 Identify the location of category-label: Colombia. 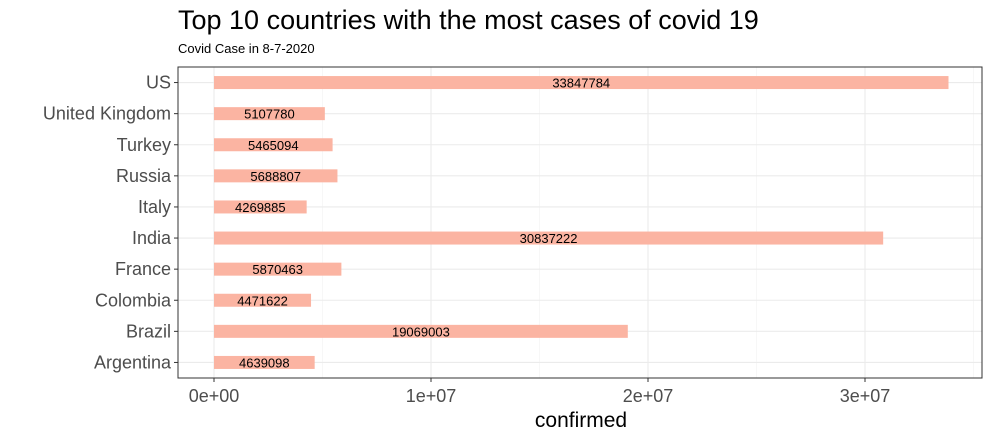
(133, 300).